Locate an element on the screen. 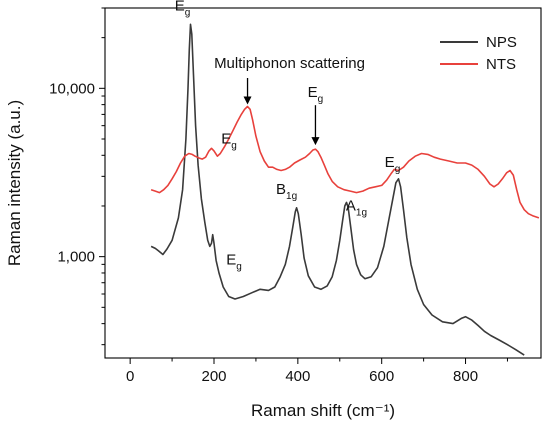 The image size is (550, 427). x-tick-label: 600 is located at coordinates (381, 376).